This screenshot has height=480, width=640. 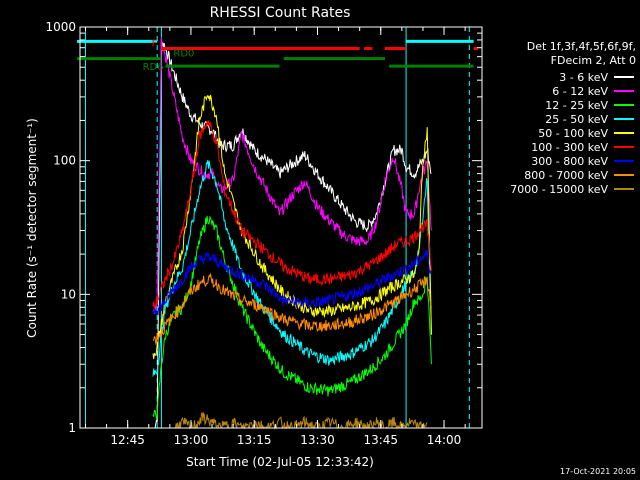 What do you see at coordinates (191, 440) in the screenshot?
I see `x-tick-label: 13:00` at bounding box center [191, 440].